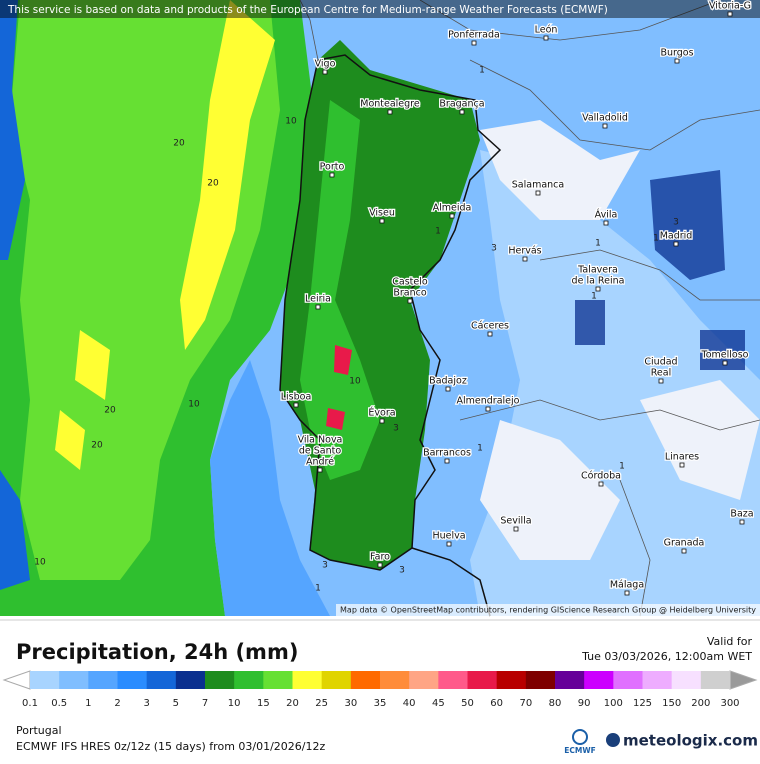 The height and width of the screenshot is (764, 760). I want to click on city-label: Vila Nova, so click(320, 440).